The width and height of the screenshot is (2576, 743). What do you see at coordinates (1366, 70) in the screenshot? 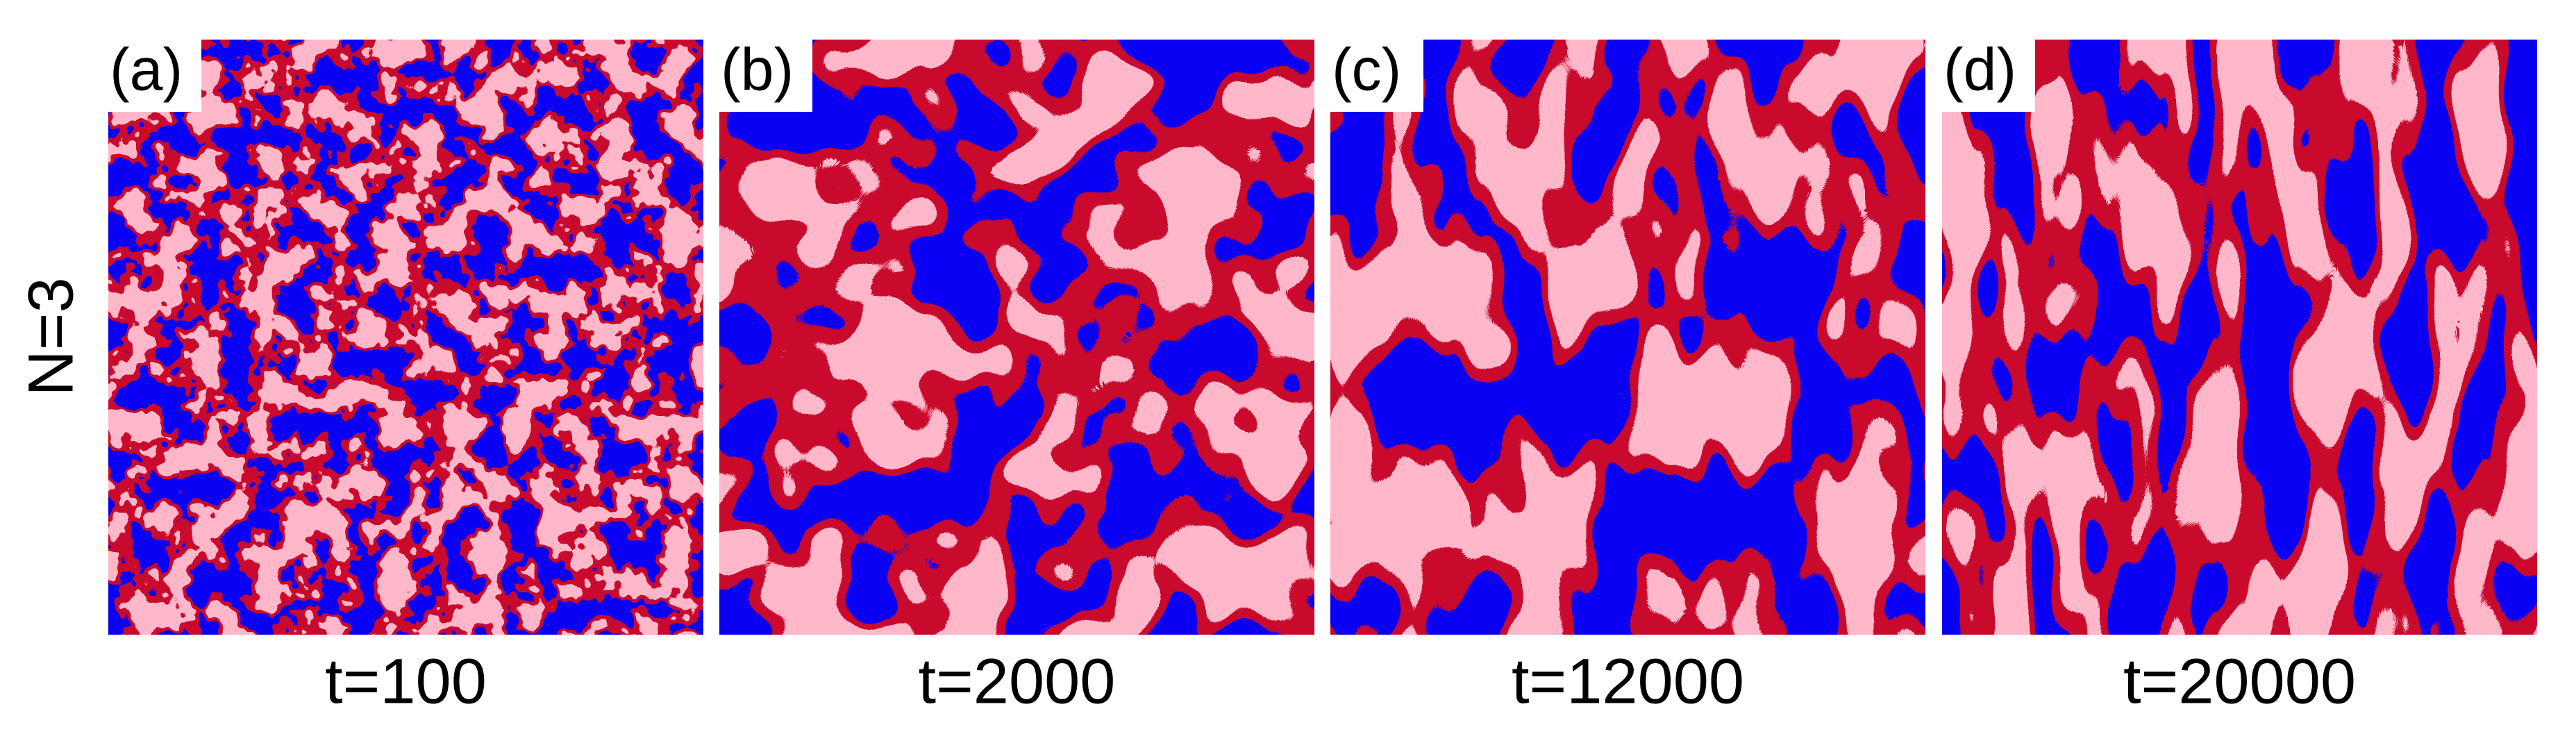
I see `panel-label: (c)` at bounding box center [1366, 70].